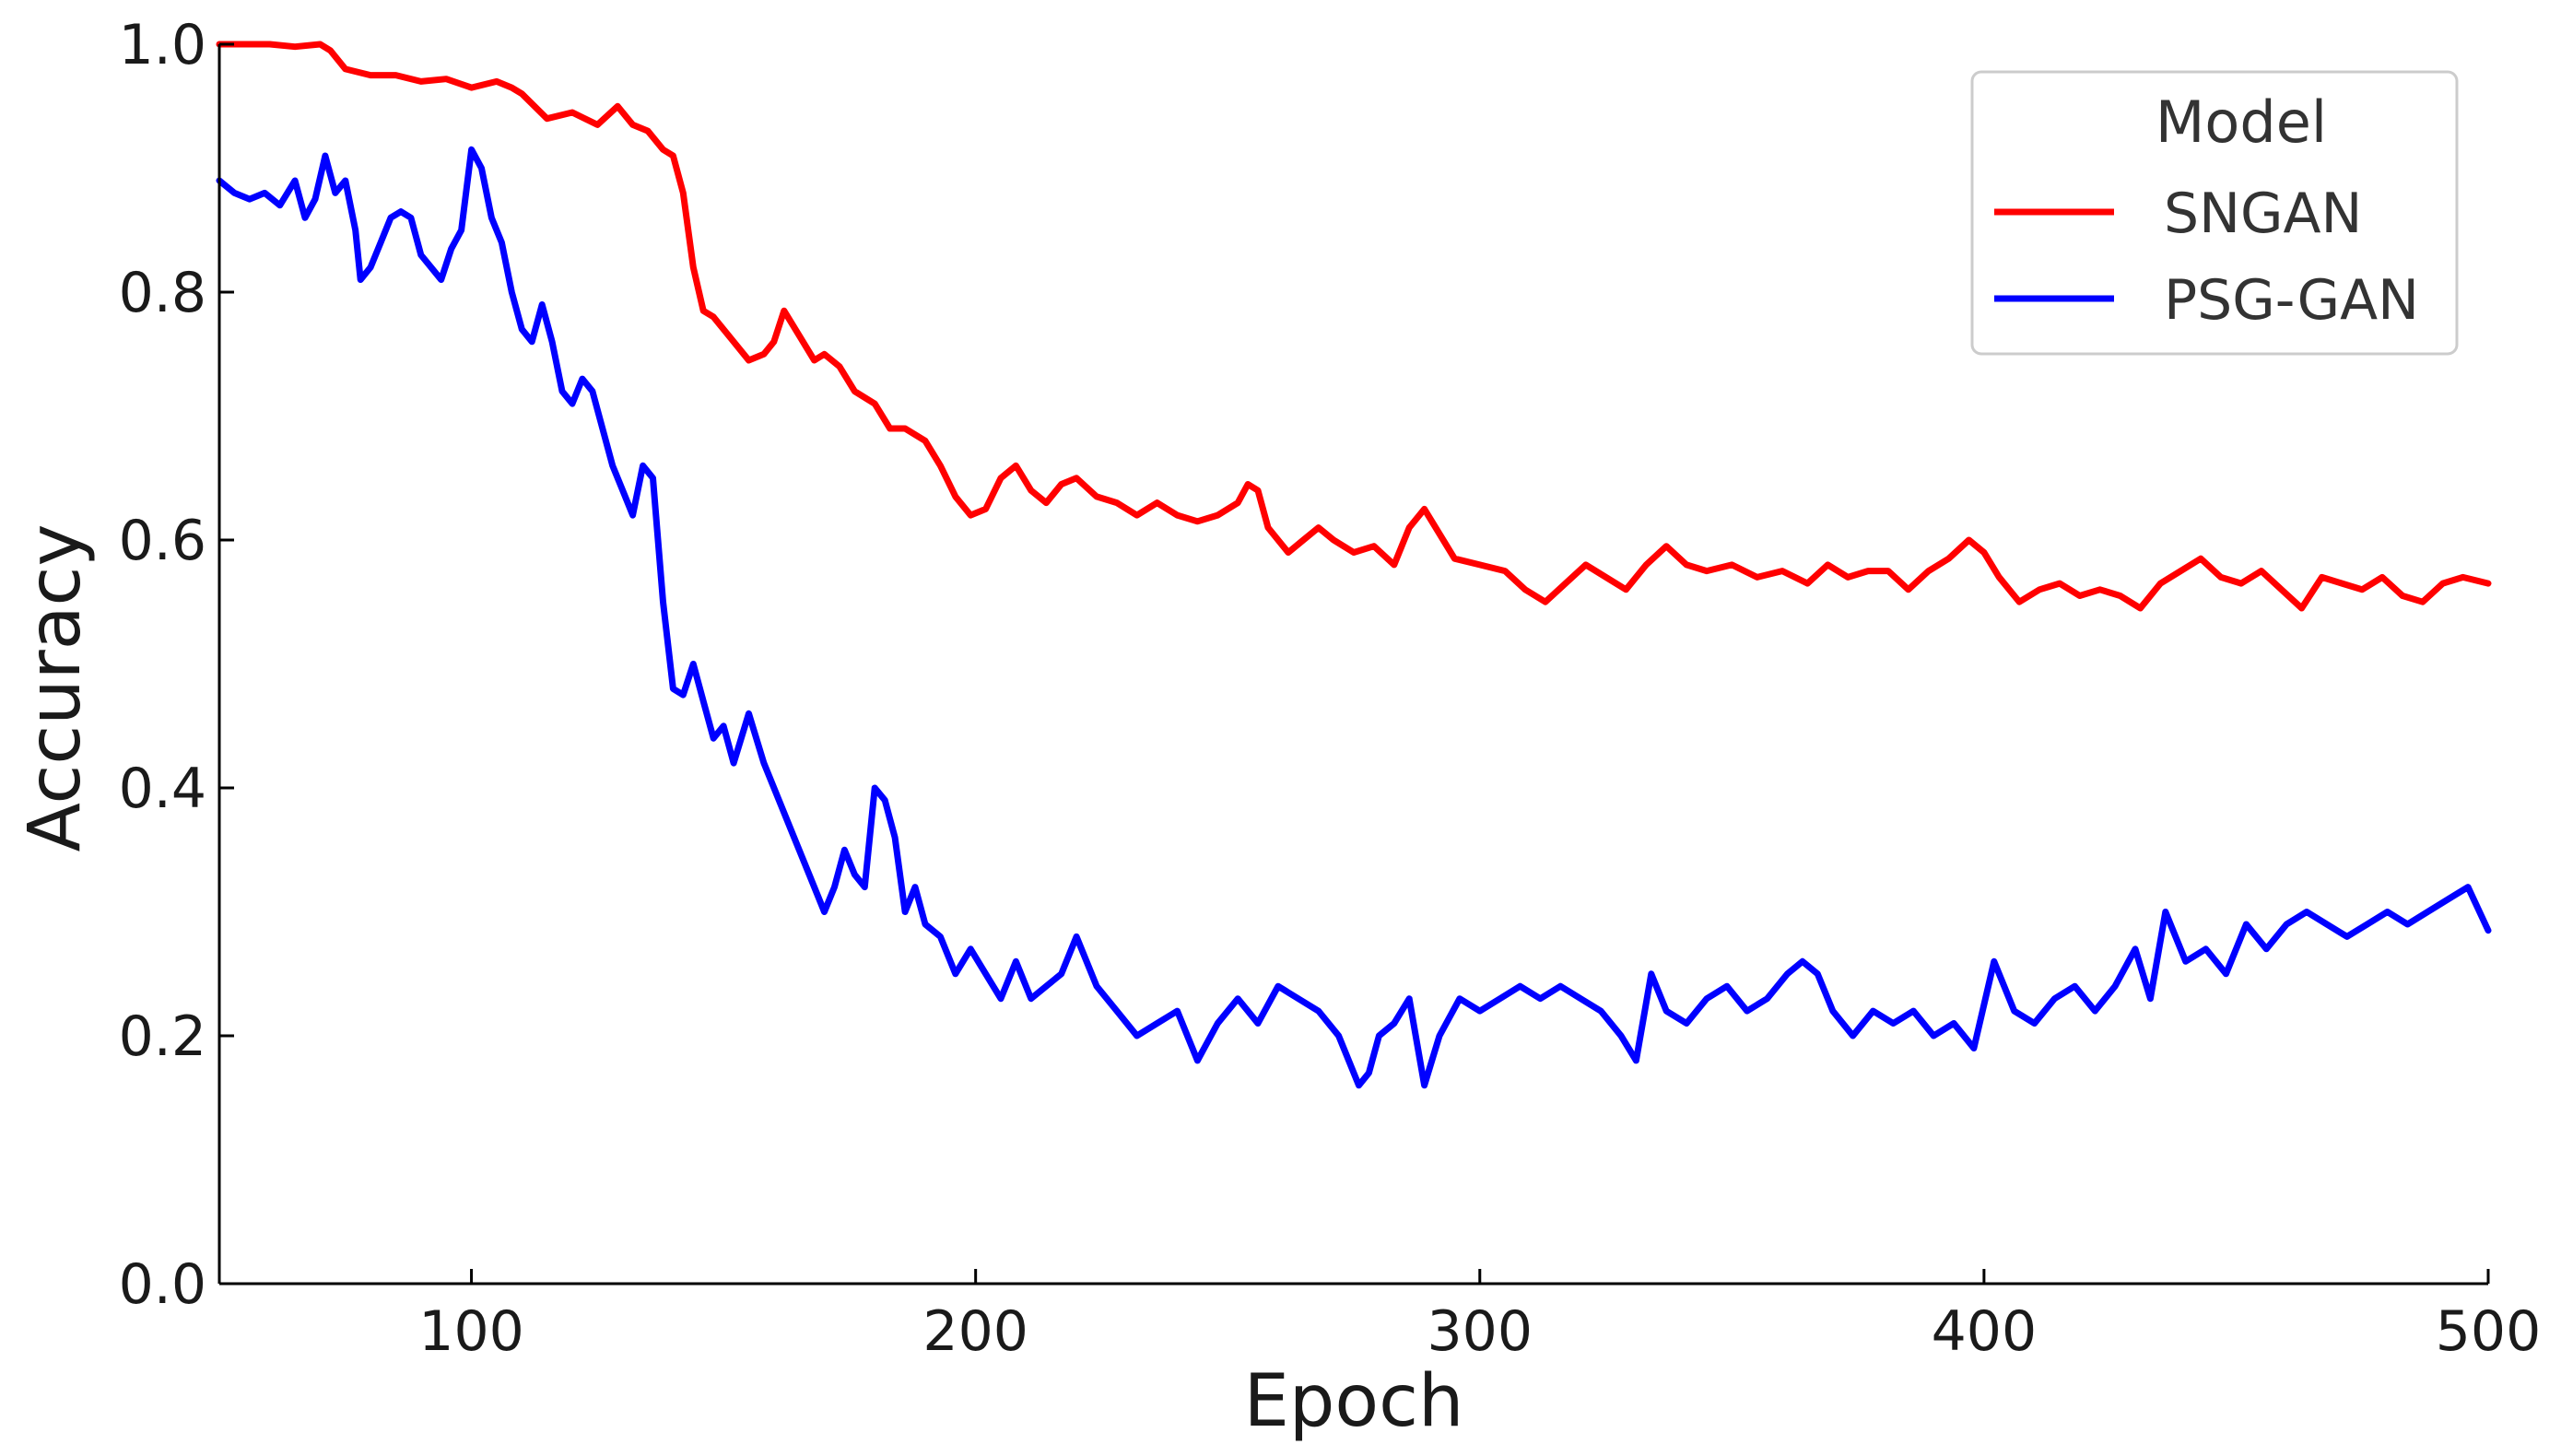  What do you see at coordinates (2207, 257) in the screenshot?
I see `legend-entries: SNGAN PSG-GAN` at bounding box center [2207, 257].